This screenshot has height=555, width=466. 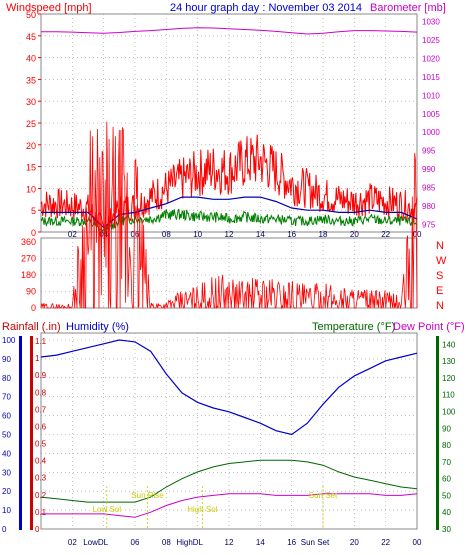 I want to click on temp-tick-label: 130, so click(x=449, y=361).